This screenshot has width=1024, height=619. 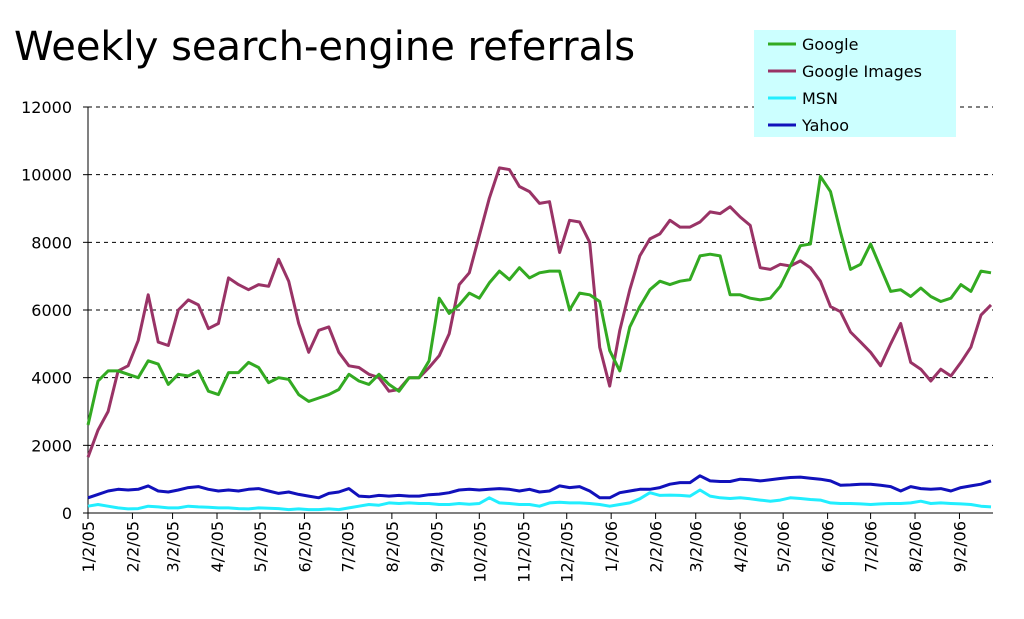 What do you see at coordinates (392, 547) in the screenshot?
I see `x-tick-label: 8/2/05` at bounding box center [392, 547].